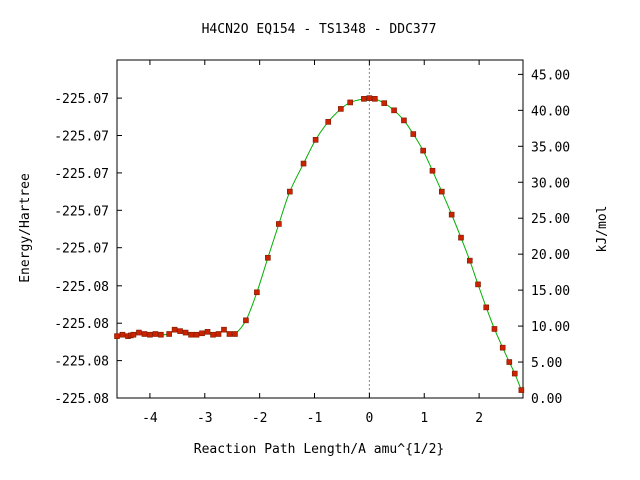 This screenshot has height=480, width=640. Describe the element at coordinates (546, 399) in the screenshot. I see `right-tick-label-0: 0.00` at that location.